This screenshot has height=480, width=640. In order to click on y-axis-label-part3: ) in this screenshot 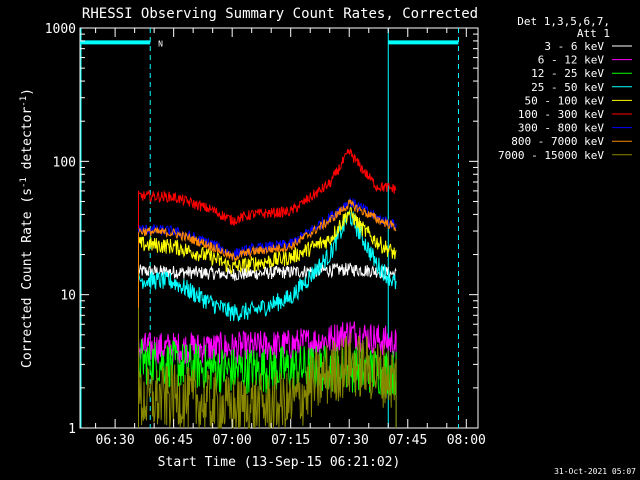, I will do `click(27, 92)`.